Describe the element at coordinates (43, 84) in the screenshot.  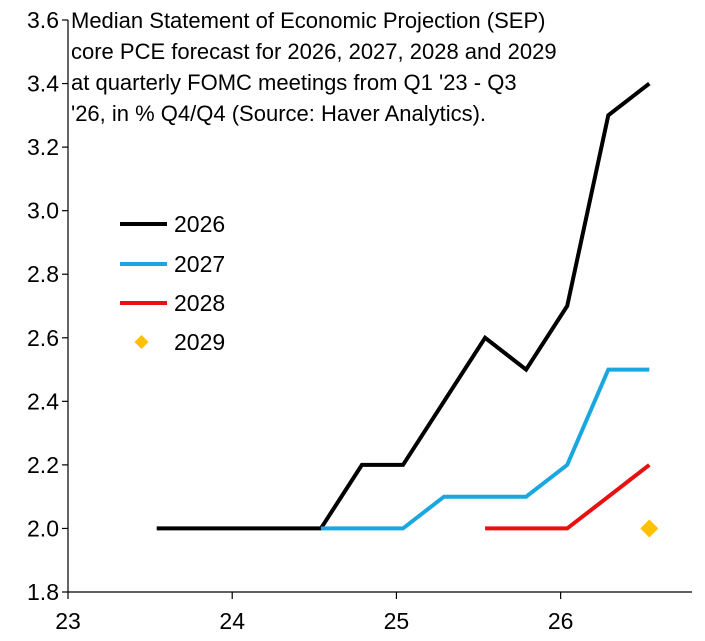
I see `y-tick-label: 3.4` at that location.